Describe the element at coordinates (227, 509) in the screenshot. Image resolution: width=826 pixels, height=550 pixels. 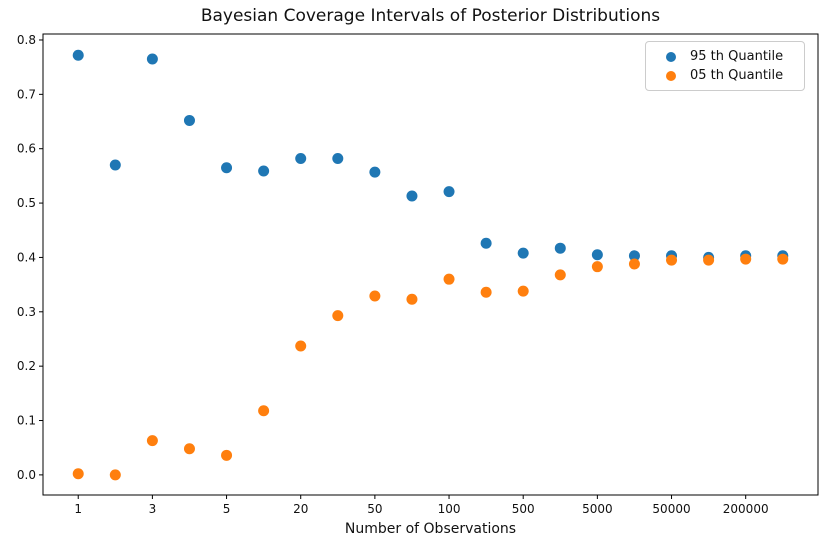
I see `x-tick-label: 5` at that location.